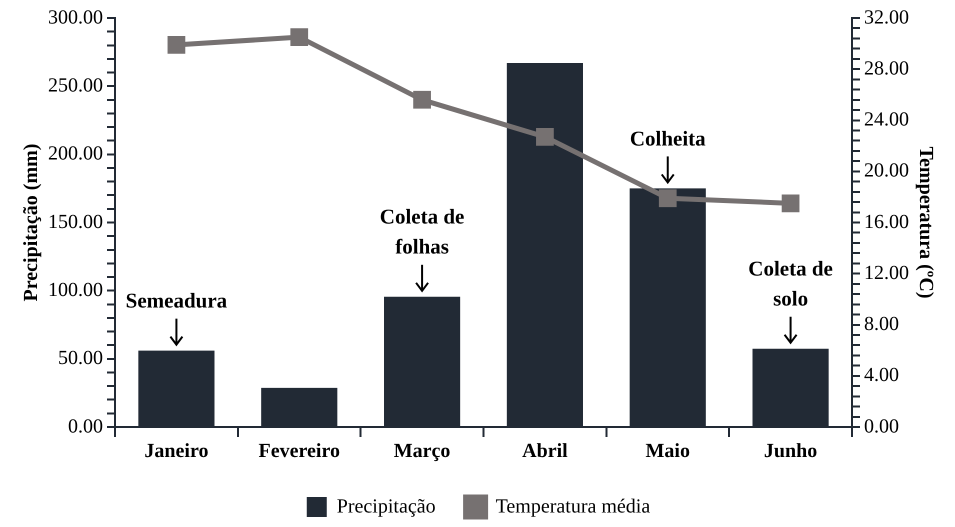 The height and width of the screenshot is (527, 955). I want to click on y2-tick-label: 4.00, so click(881, 375).